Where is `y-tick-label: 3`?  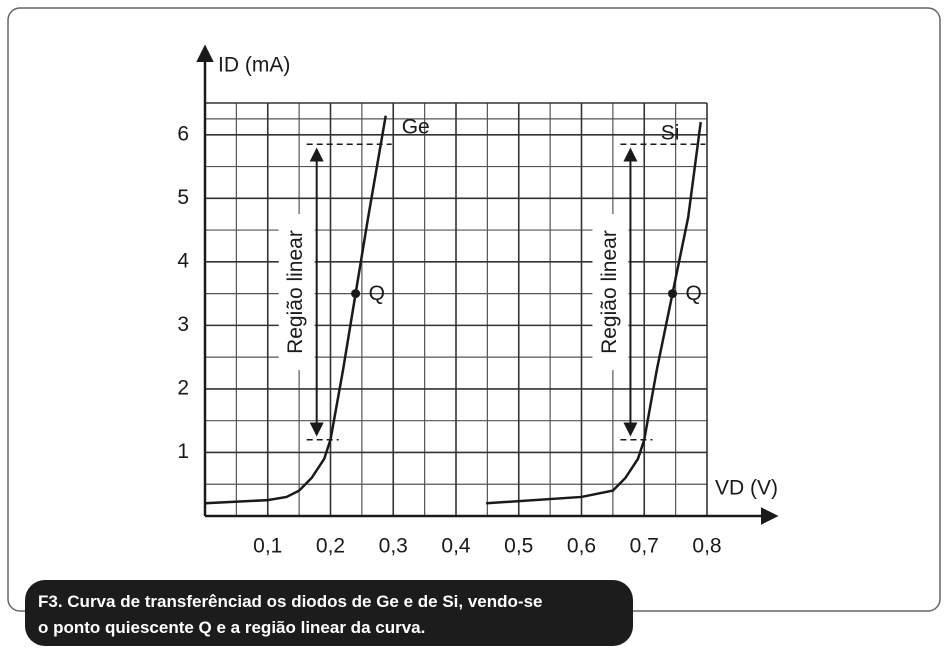 y-tick-label: 3 is located at coordinates (183, 324).